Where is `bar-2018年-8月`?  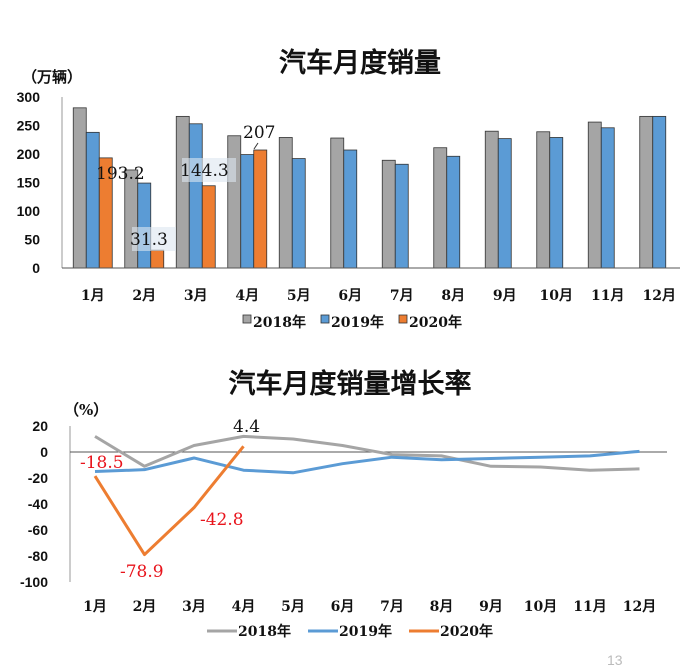 bar-2018年-8月 is located at coordinates (440, 208).